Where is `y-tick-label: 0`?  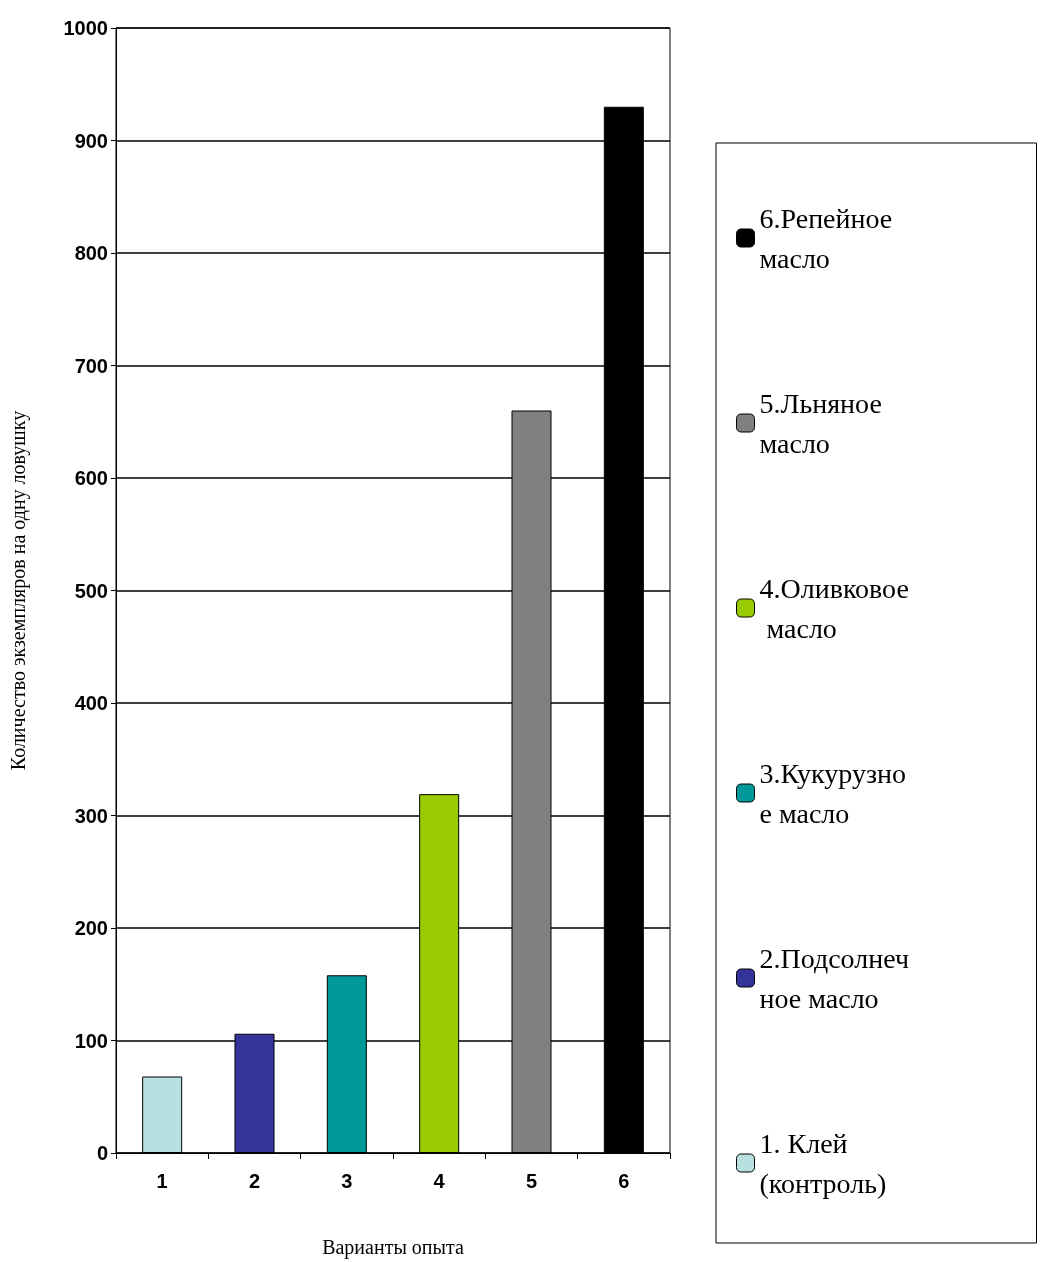 y-tick-label: 0 is located at coordinates (102, 1153).